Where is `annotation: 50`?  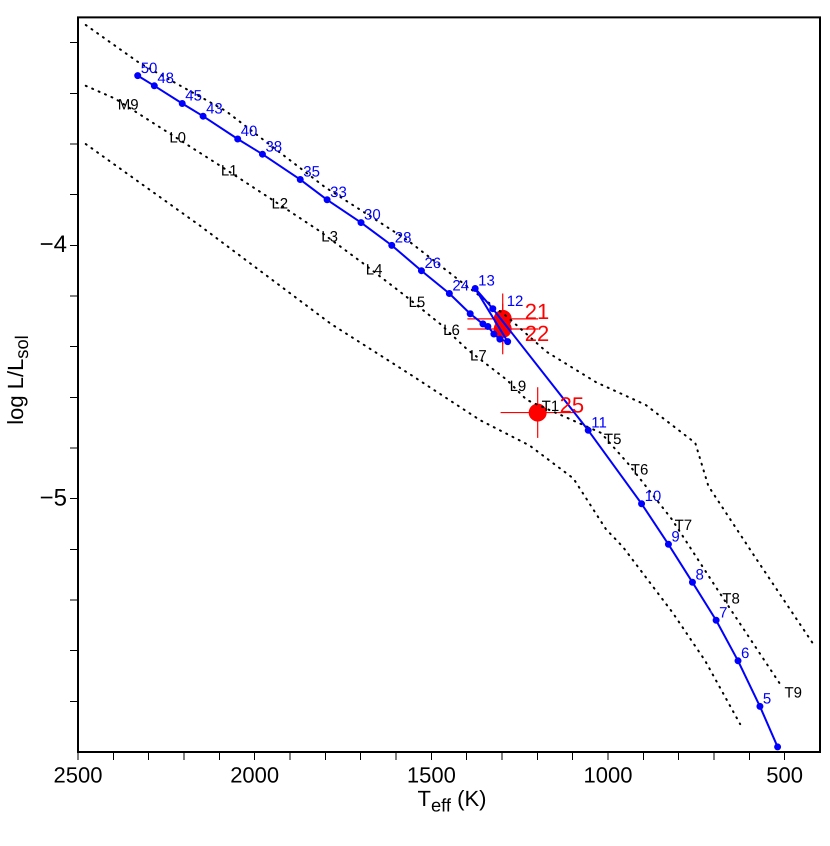 annotation: 50 is located at coordinates (149, 68).